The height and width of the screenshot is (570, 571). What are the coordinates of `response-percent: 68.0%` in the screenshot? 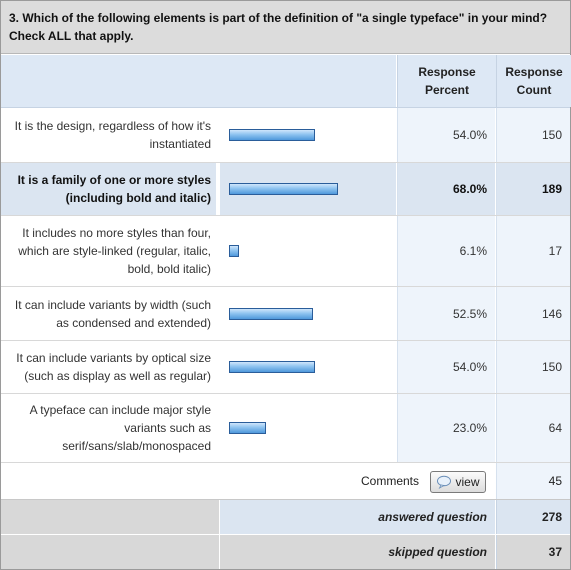 It's located at (446, 189).